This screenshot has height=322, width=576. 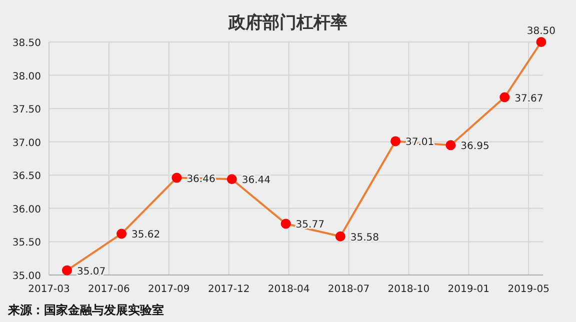 What do you see at coordinates (409, 289) in the screenshot?
I see `x-tick-label: 2018-10` at bounding box center [409, 289].